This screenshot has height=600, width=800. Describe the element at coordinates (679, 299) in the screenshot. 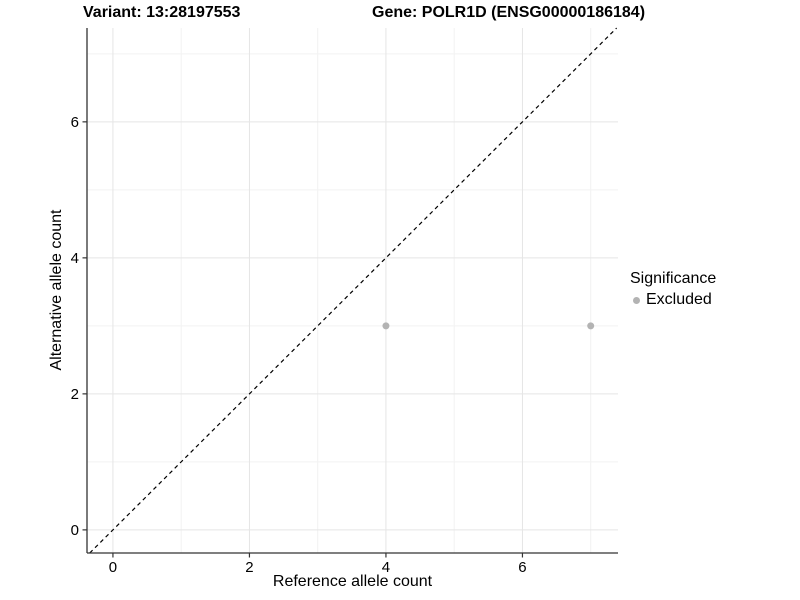

I see `legend-item-label: Excluded` at that location.